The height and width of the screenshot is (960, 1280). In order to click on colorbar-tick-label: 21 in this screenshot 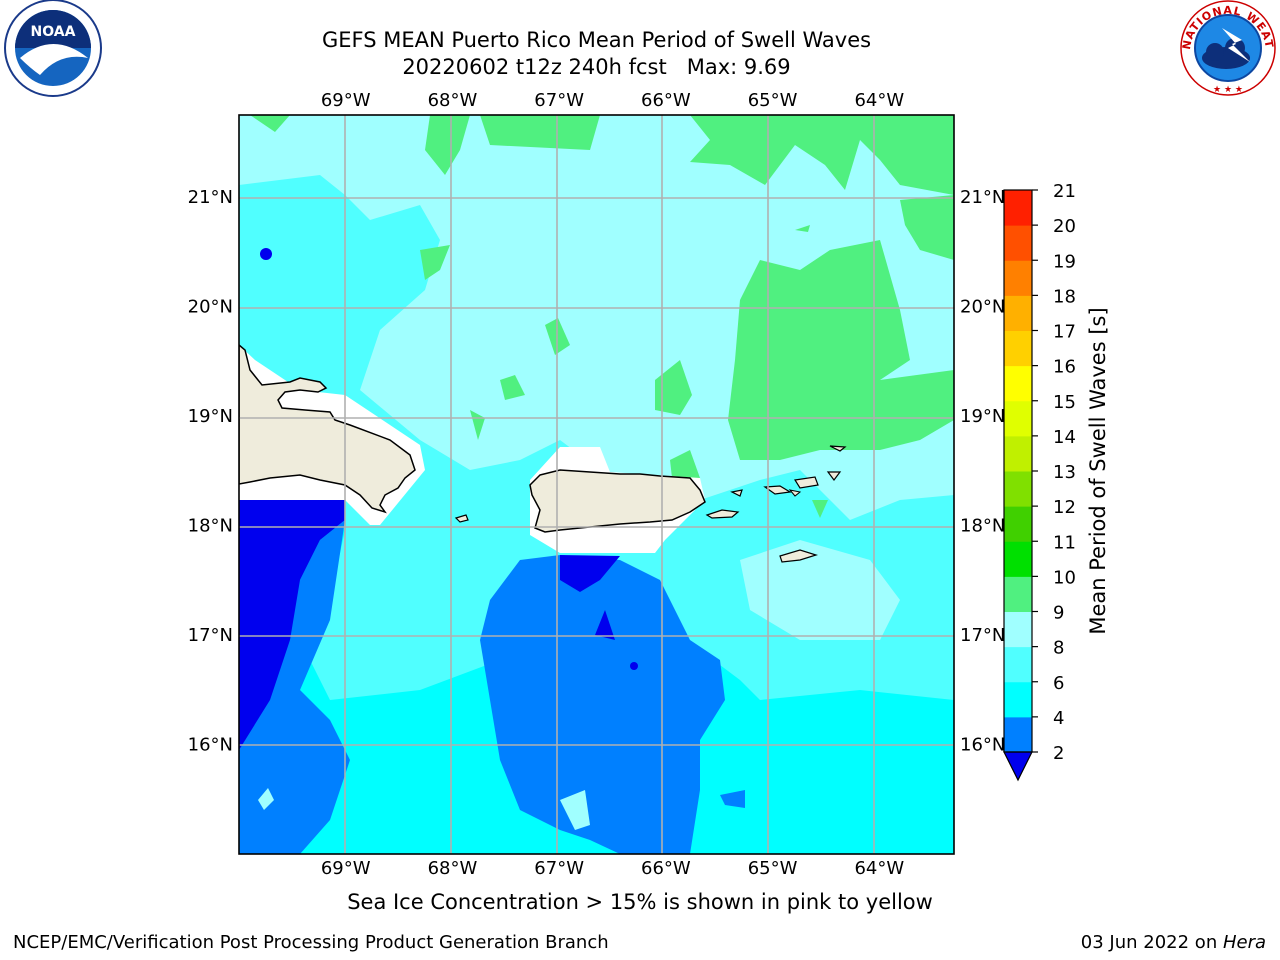, I will do `click(1064, 191)`.